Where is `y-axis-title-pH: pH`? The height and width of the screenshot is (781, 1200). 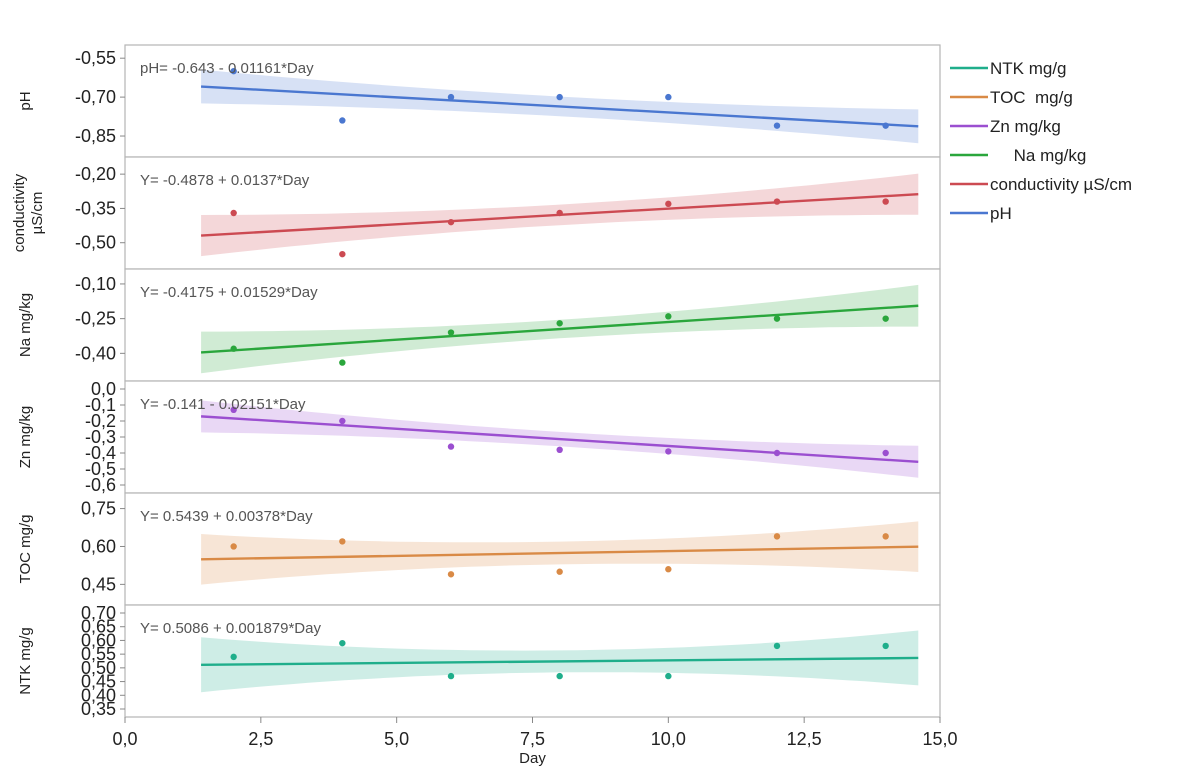
y-axis-title-pH: pH is located at coordinates (25, 100).